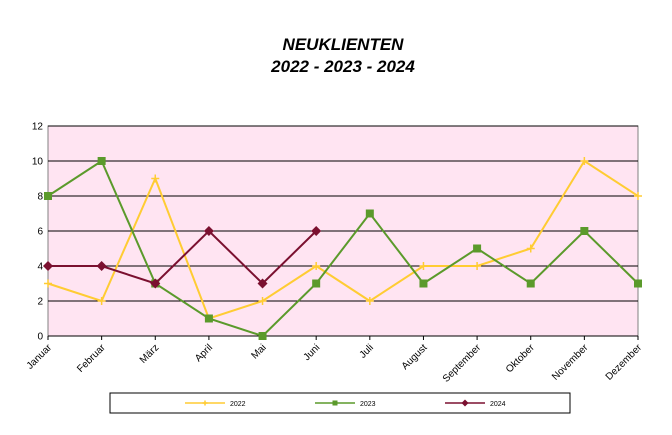 Image resolution: width=672 pixels, height=435 pixels. What do you see at coordinates (498, 404) in the screenshot?
I see `legend-label: 2024` at bounding box center [498, 404].